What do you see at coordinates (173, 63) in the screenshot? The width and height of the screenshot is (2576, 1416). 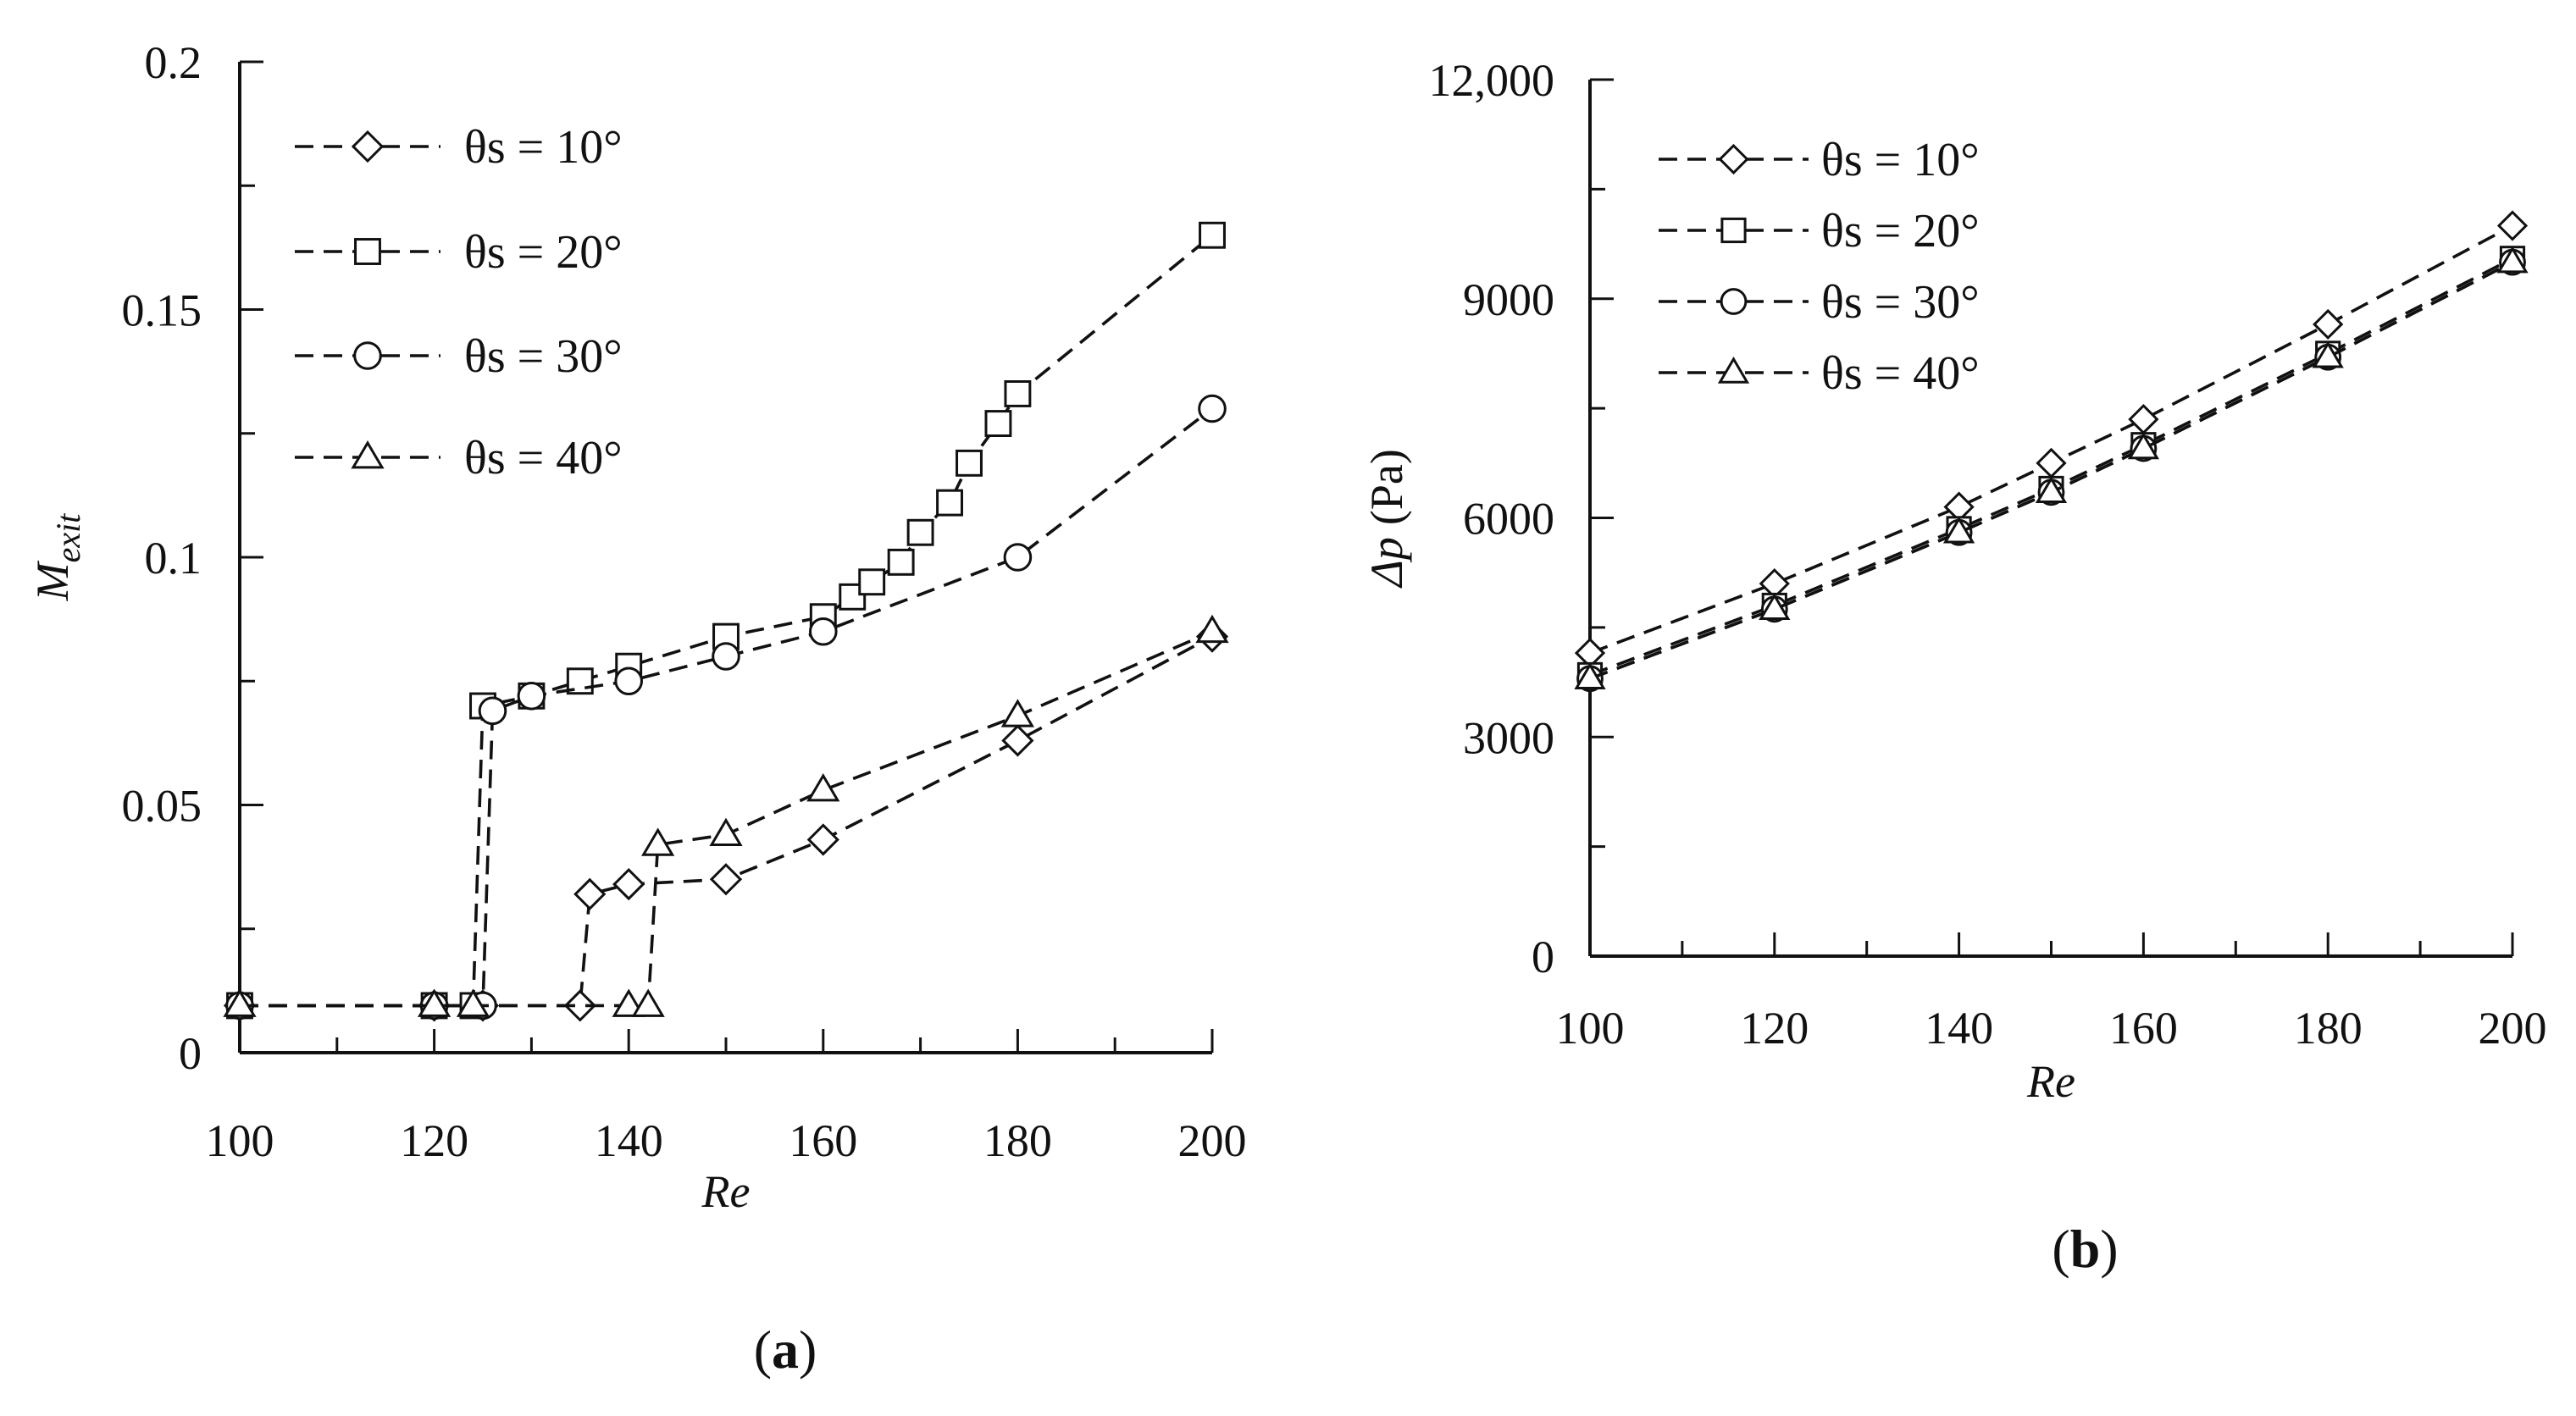 I see `y-tick-label: 0.2` at bounding box center [173, 63].